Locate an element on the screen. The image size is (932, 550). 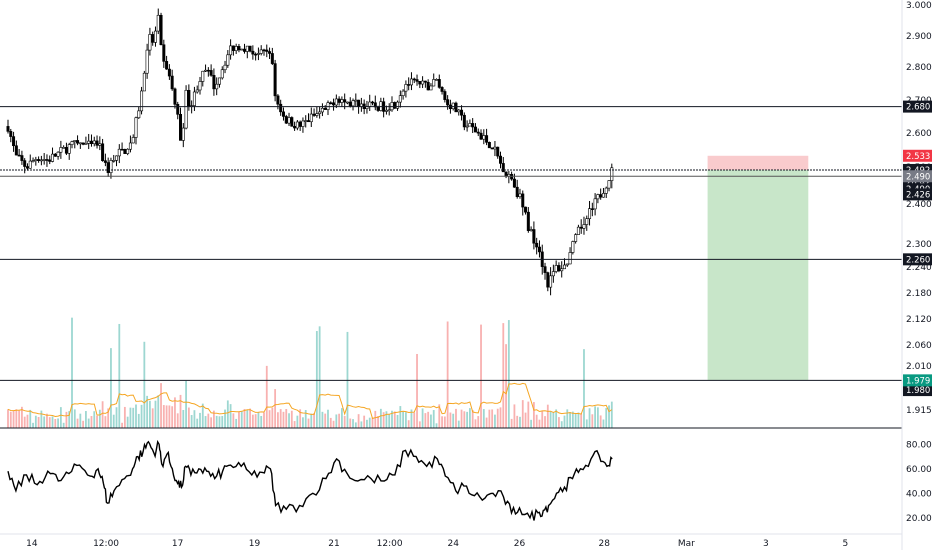
price-badge-label: 2.533 is located at coordinates (918, 157).